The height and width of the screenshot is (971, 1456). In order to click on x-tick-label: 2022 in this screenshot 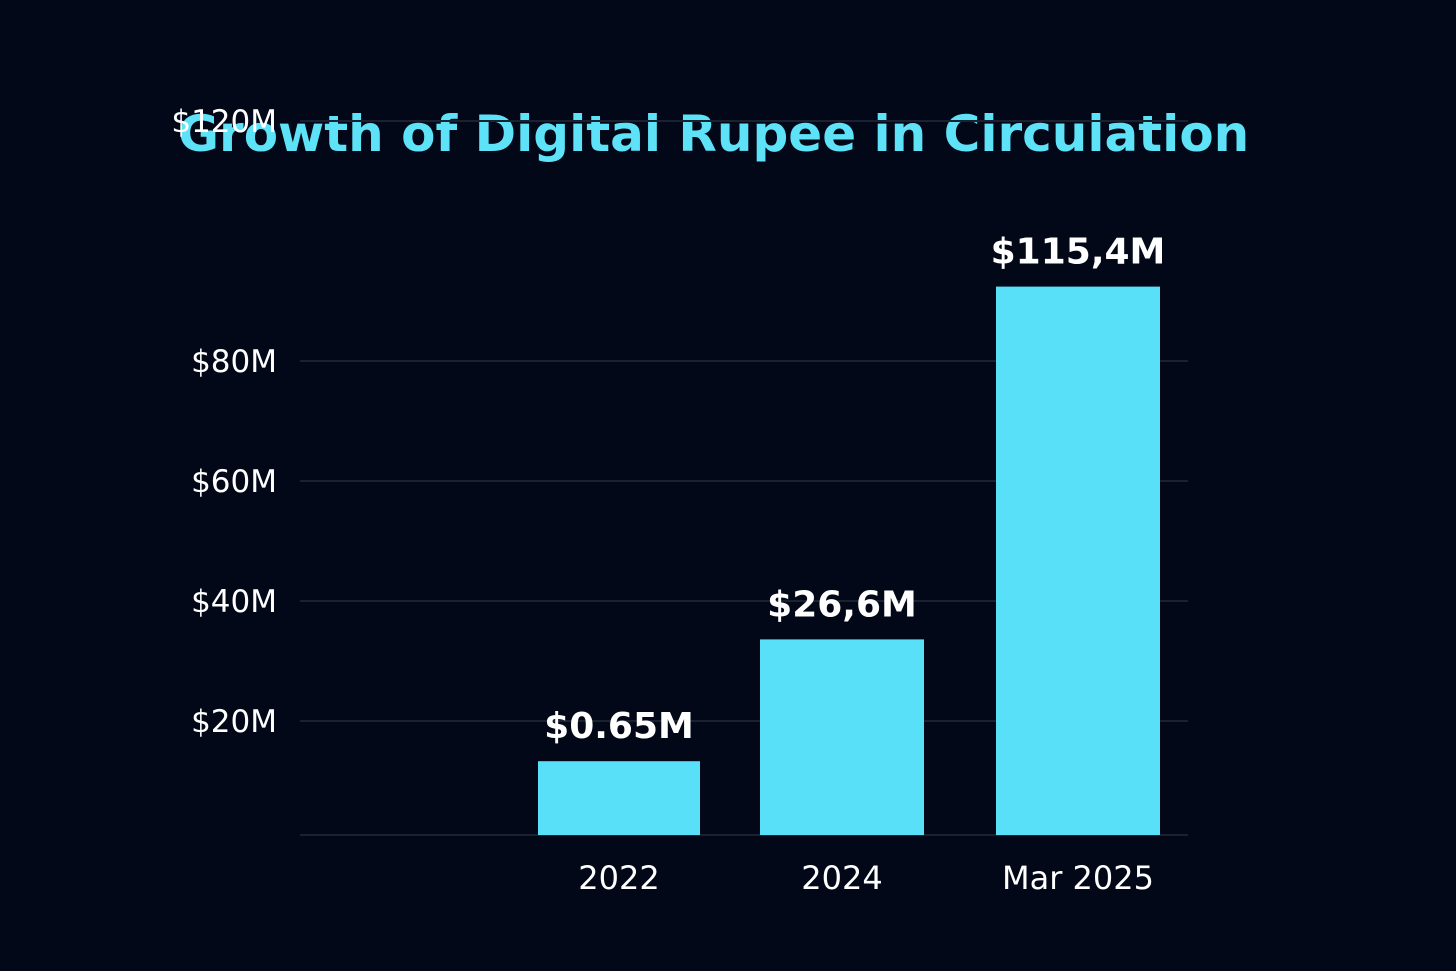, I will do `click(618, 878)`.